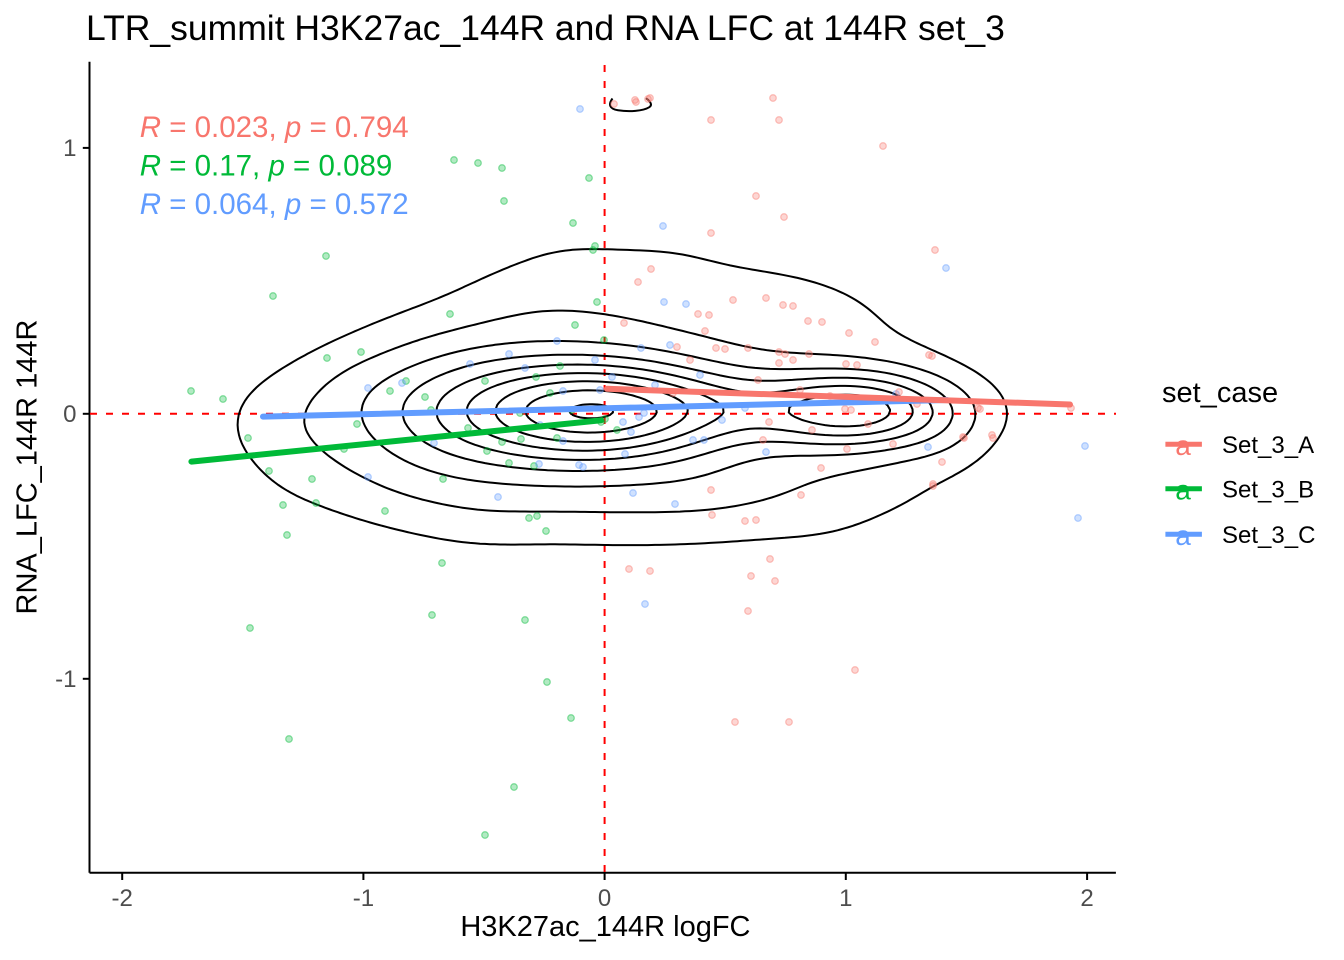 The width and height of the screenshot is (1344, 960). What do you see at coordinates (605, 927) in the screenshot?
I see `svg-text: H3K27ac_144R logFC` at bounding box center [605, 927].